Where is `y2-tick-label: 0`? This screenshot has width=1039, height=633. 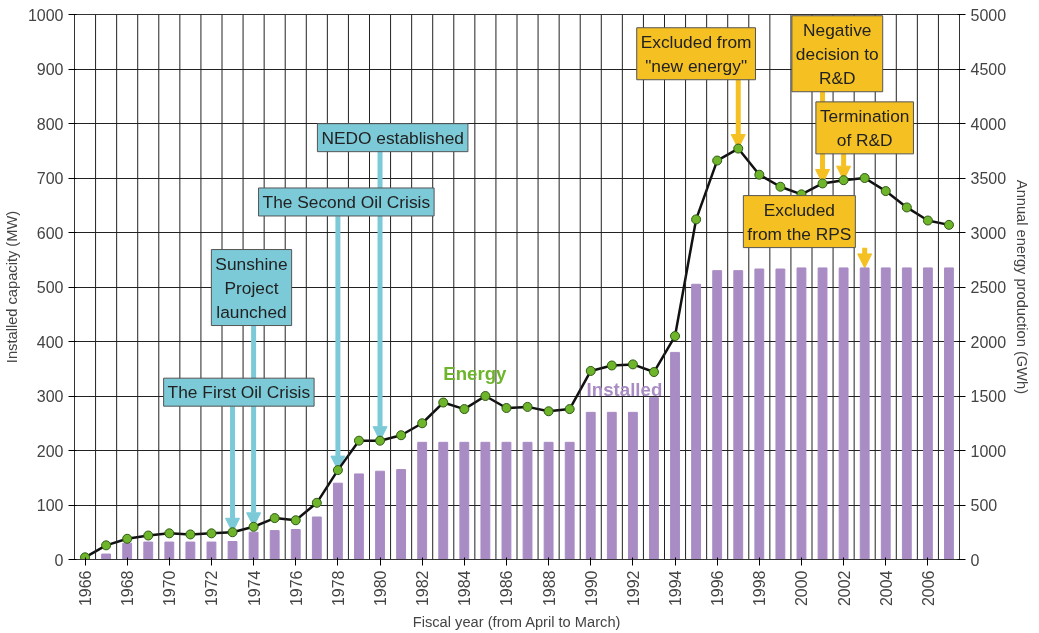
y2-tick-label: 0 is located at coordinates (975, 560).